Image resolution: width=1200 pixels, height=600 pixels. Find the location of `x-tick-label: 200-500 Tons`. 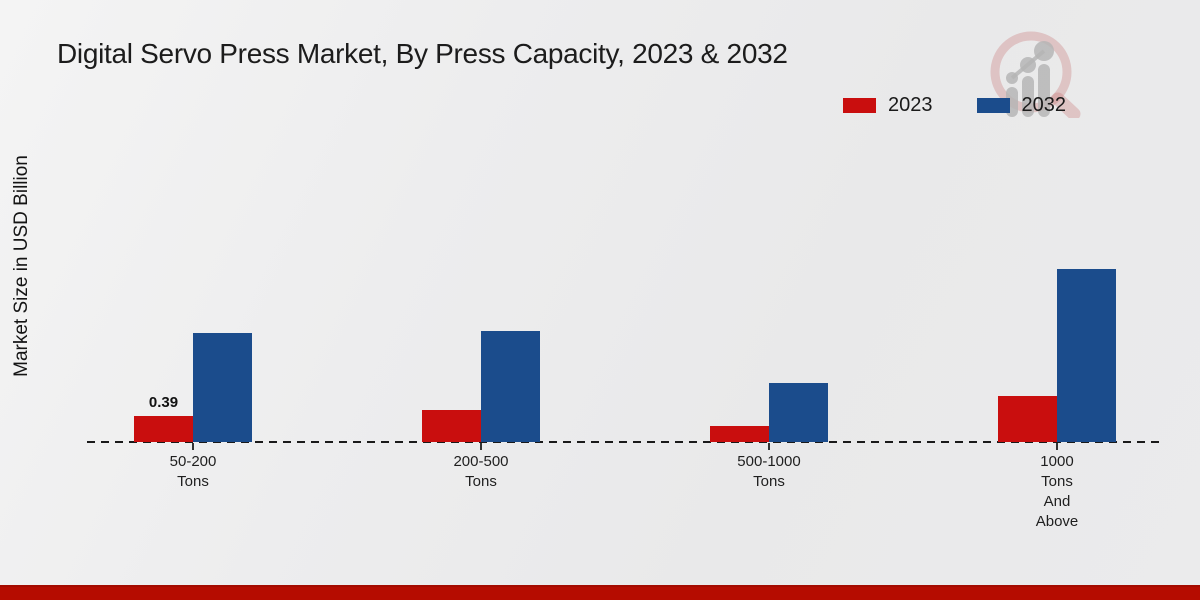

x-tick-label: 200-500 Tons is located at coordinates (481, 471).